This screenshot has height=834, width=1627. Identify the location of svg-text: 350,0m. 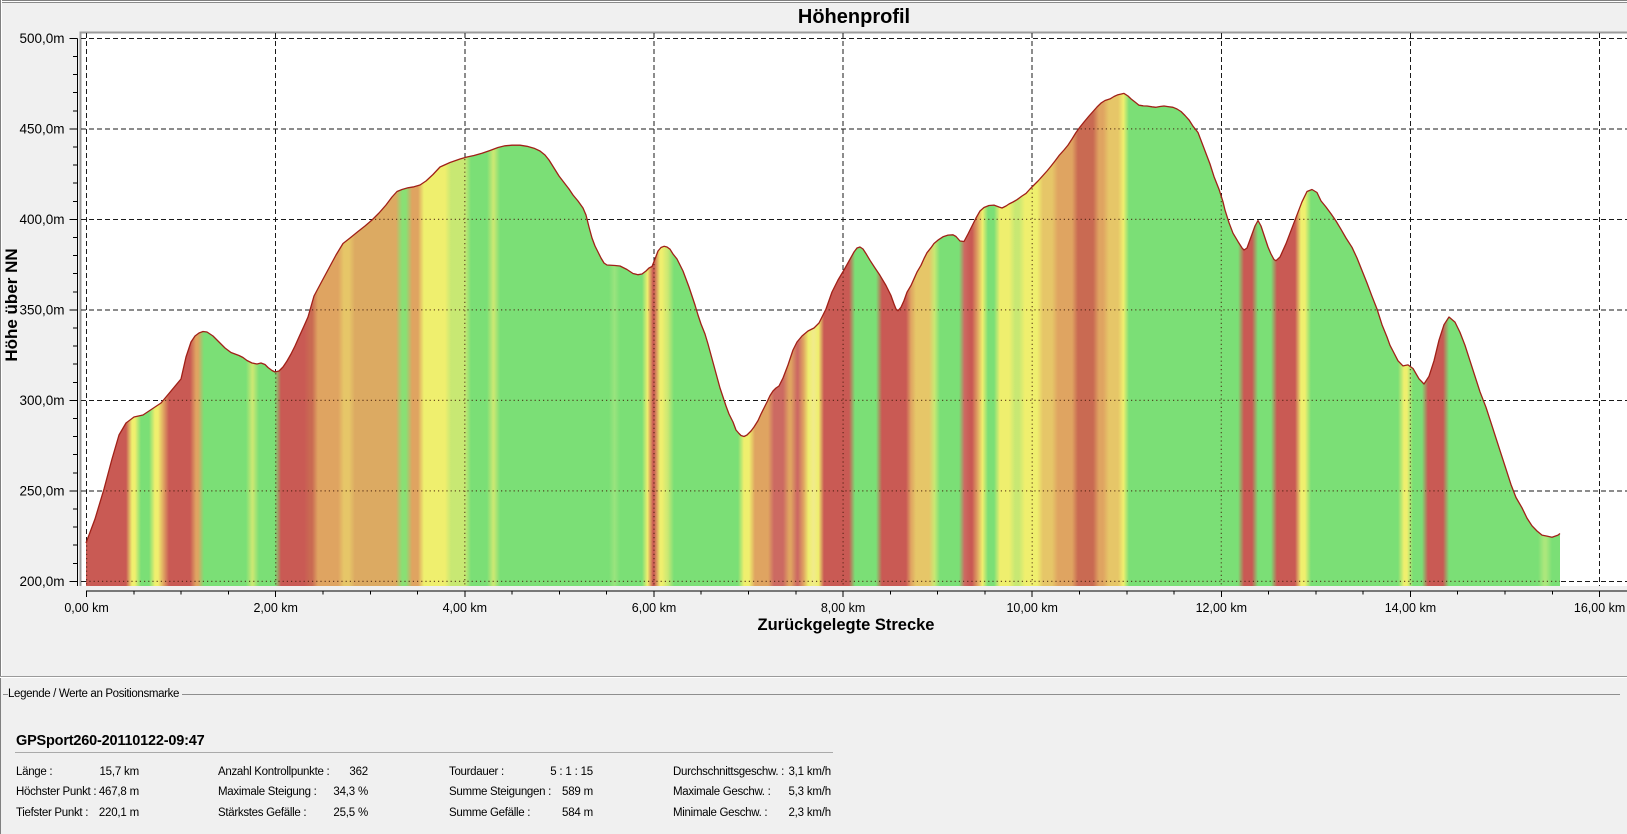
(41, 309).